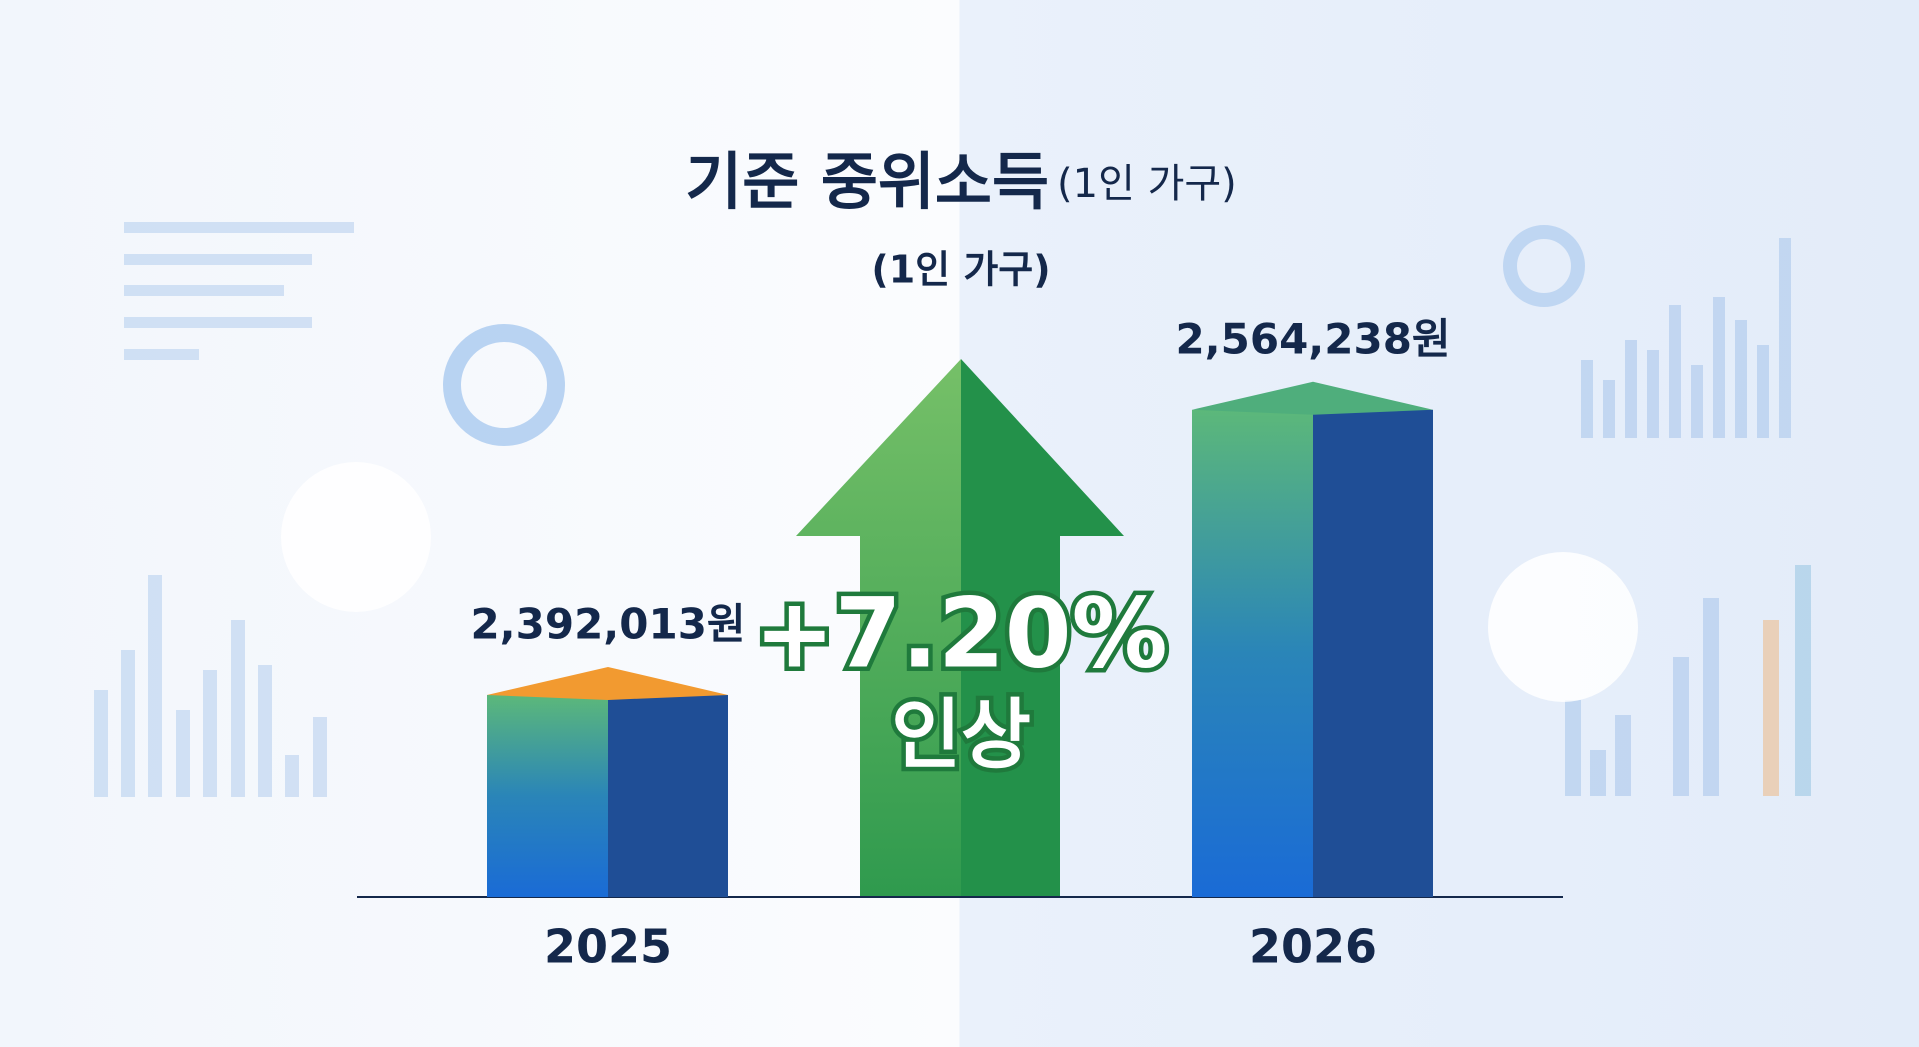 This screenshot has width=1919, height=1047. I want to click on change-label: +7.20%, so click(960, 633).